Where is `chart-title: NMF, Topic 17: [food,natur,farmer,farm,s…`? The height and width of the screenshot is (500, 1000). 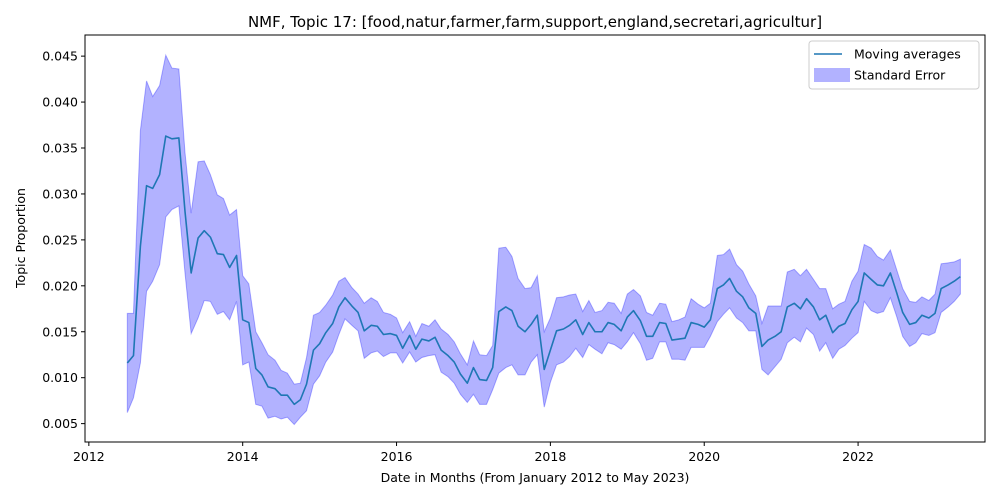
chart-title: NMF, Topic 17: [food,natur,farmer,farm,s… is located at coordinates (535, 22).